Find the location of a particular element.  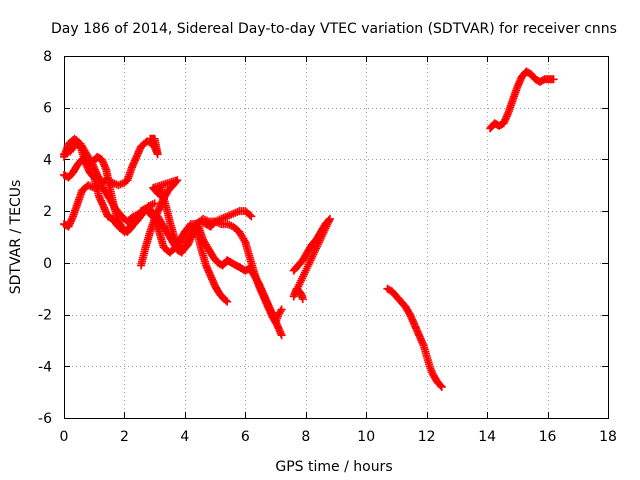

y-tick-label: -4 is located at coordinates (45, 367).